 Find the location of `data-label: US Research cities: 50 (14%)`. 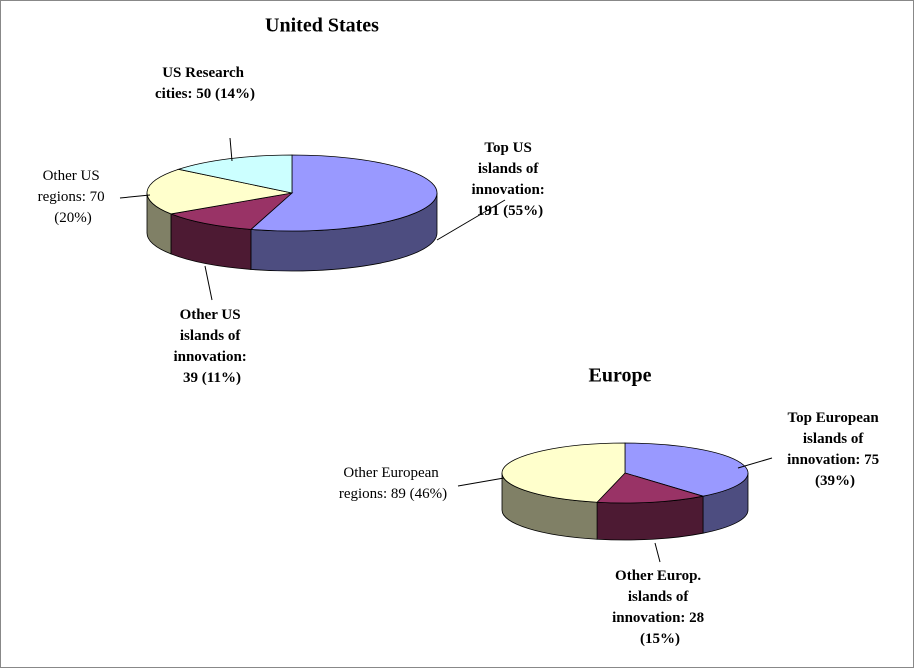

data-label: US Research cities: 50 (14%) is located at coordinates (205, 83).